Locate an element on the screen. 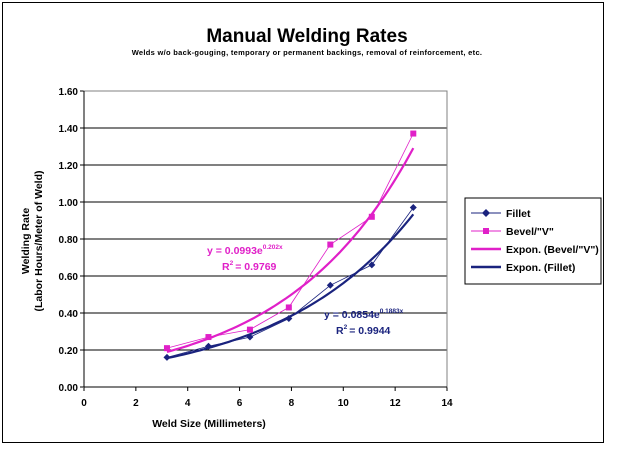 Image resolution: width=640 pixels, height=451 pixels. x-tick-label: 10 is located at coordinates (344, 403).